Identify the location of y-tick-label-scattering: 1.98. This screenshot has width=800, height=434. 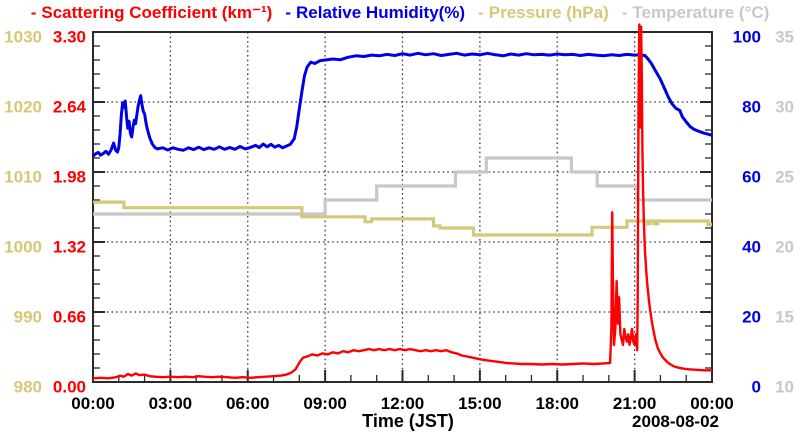
(69, 176).